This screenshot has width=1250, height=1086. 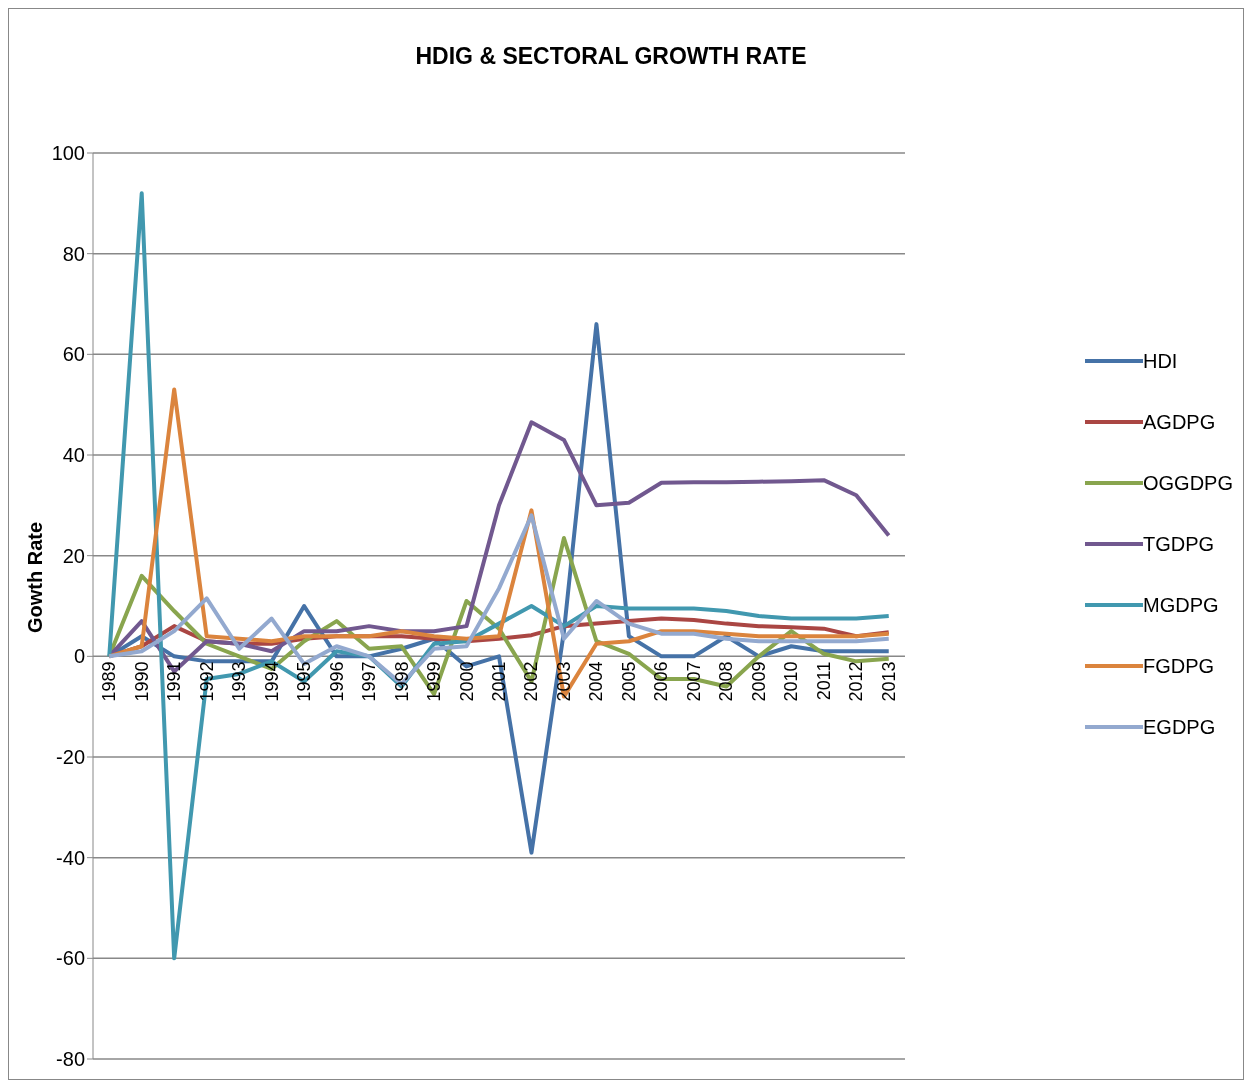 What do you see at coordinates (888, 681) in the screenshot?
I see `x-tick-label: 2013` at bounding box center [888, 681].